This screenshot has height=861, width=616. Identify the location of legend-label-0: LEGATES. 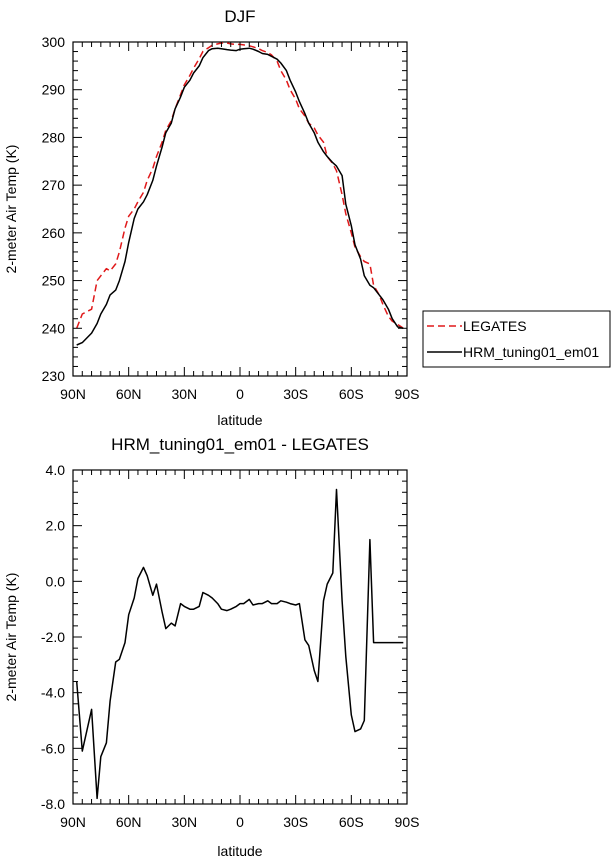
(495, 326).